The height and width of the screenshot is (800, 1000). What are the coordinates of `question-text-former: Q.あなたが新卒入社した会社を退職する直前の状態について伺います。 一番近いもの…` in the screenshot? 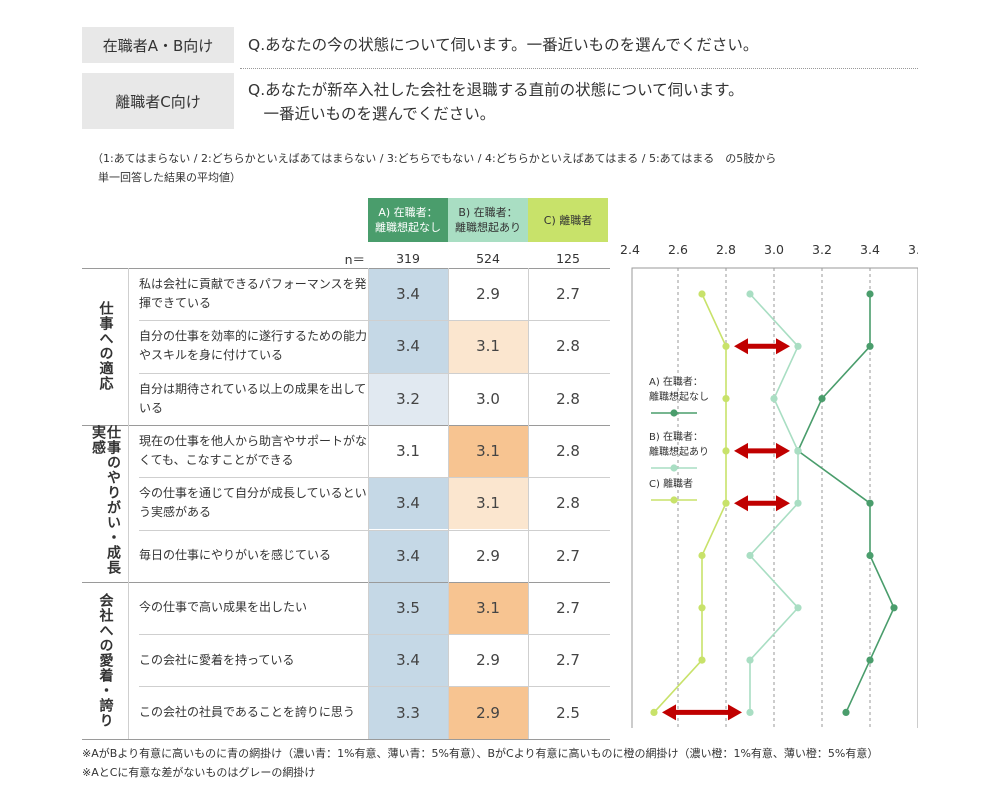 It's located at (496, 102).